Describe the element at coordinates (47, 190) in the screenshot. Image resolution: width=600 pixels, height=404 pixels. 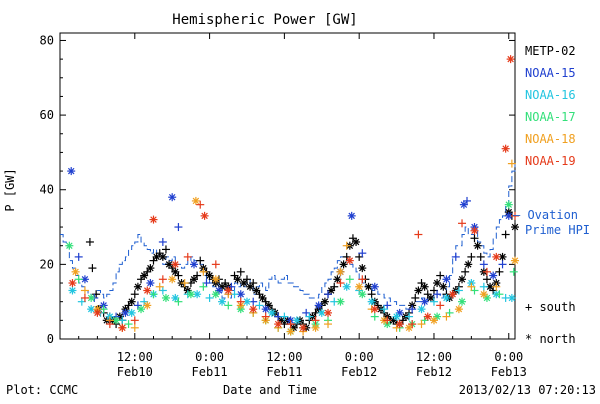
I see `y-tick-label: 40` at that location.